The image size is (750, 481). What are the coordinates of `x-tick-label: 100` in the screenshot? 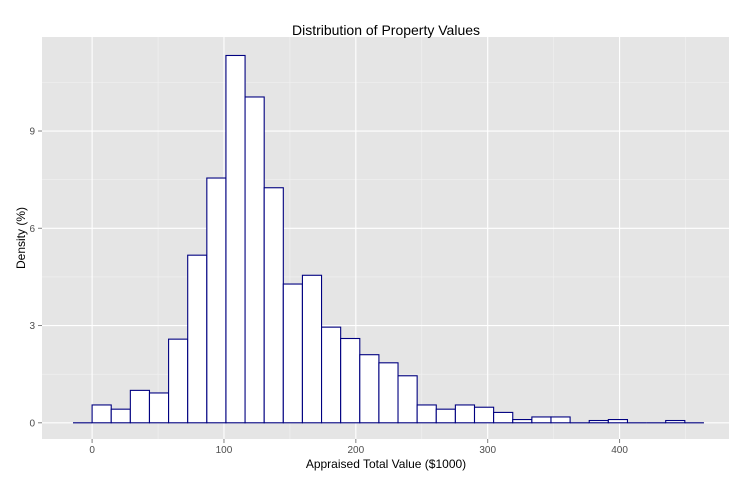 It's located at (224, 450).